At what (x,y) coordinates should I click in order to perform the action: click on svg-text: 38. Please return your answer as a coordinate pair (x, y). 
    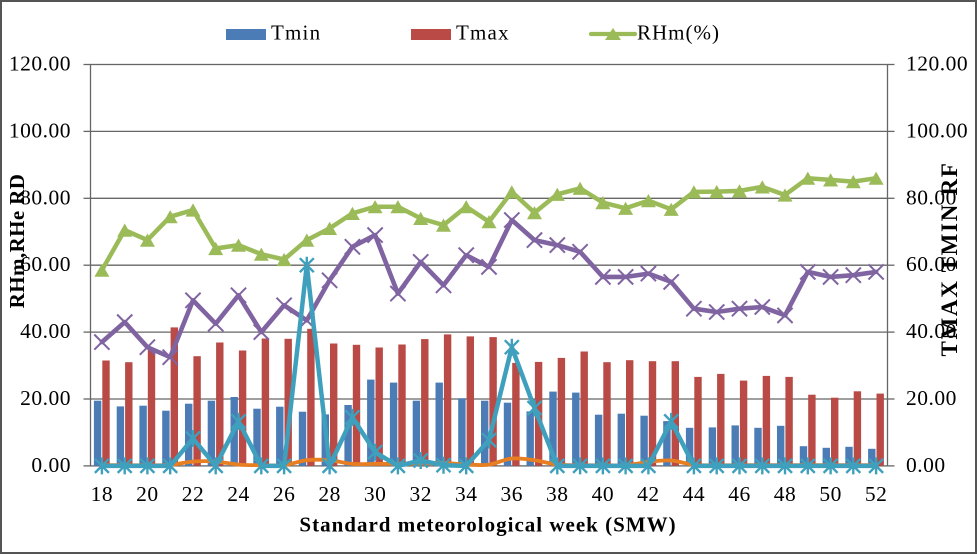
    Looking at the image, I should click on (557, 494).